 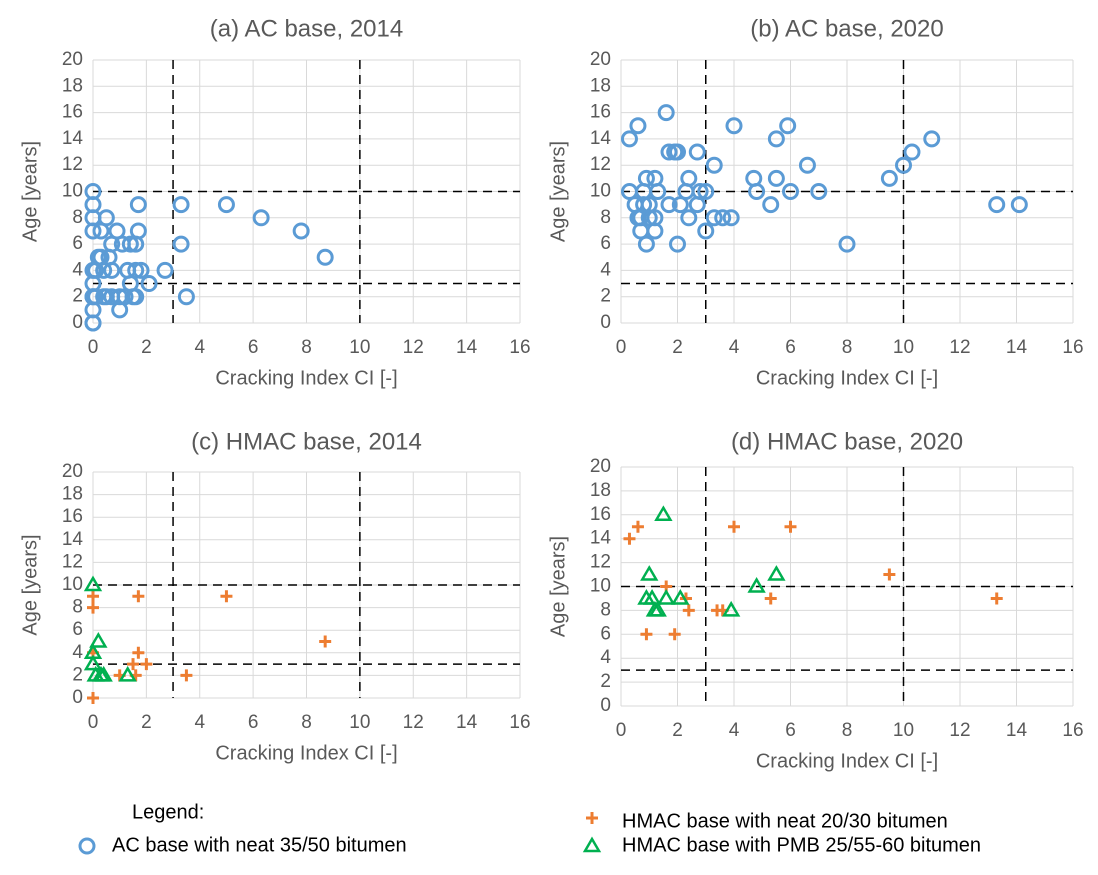 I want to click on y-tick-label: 14, so click(x=73, y=138).